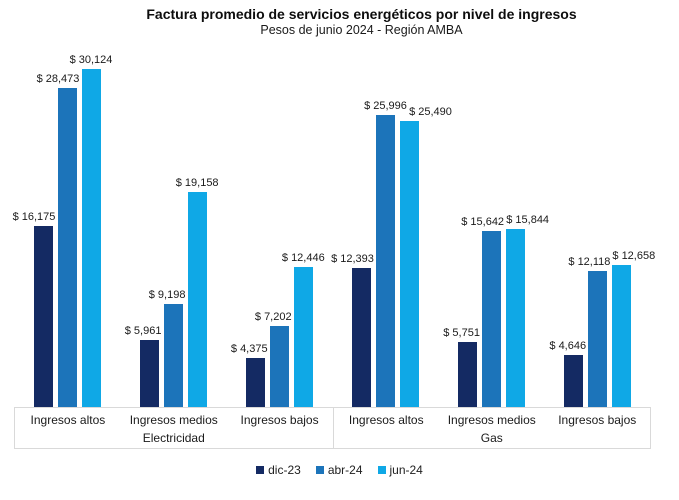 Image resolution: width=679 pixels, height=500 pixels. What do you see at coordinates (426, 256) in the screenshot?
I see `bar-slot: $ 25,490` at bounding box center [426, 256].